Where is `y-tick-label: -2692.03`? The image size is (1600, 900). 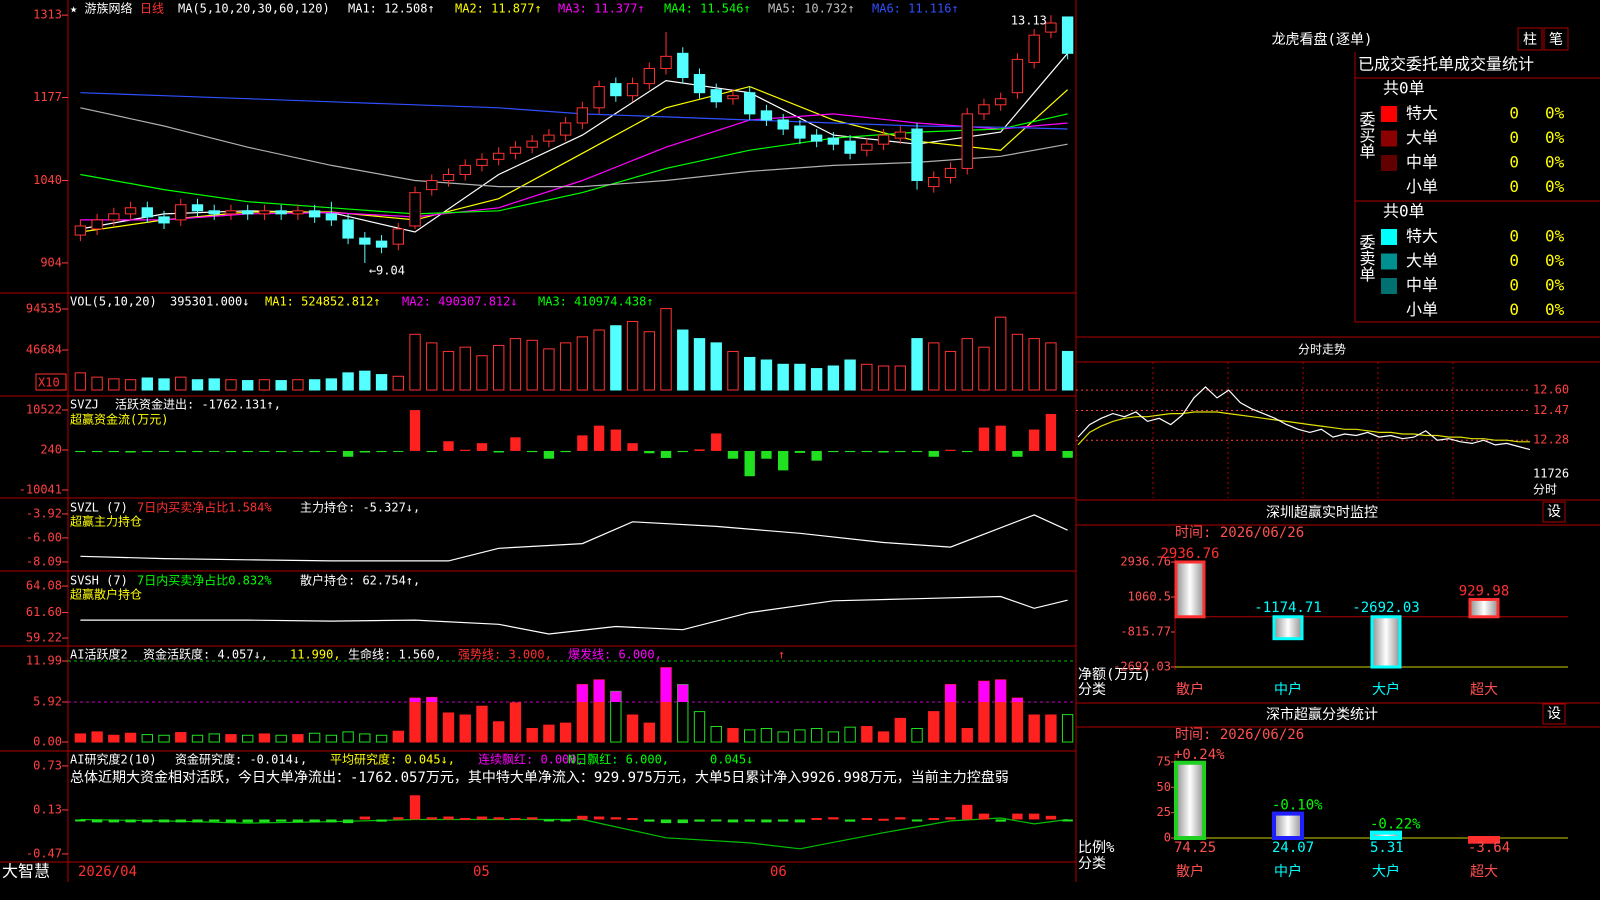
y-tick-label: -2692.03 is located at coordinates (1142, 667).